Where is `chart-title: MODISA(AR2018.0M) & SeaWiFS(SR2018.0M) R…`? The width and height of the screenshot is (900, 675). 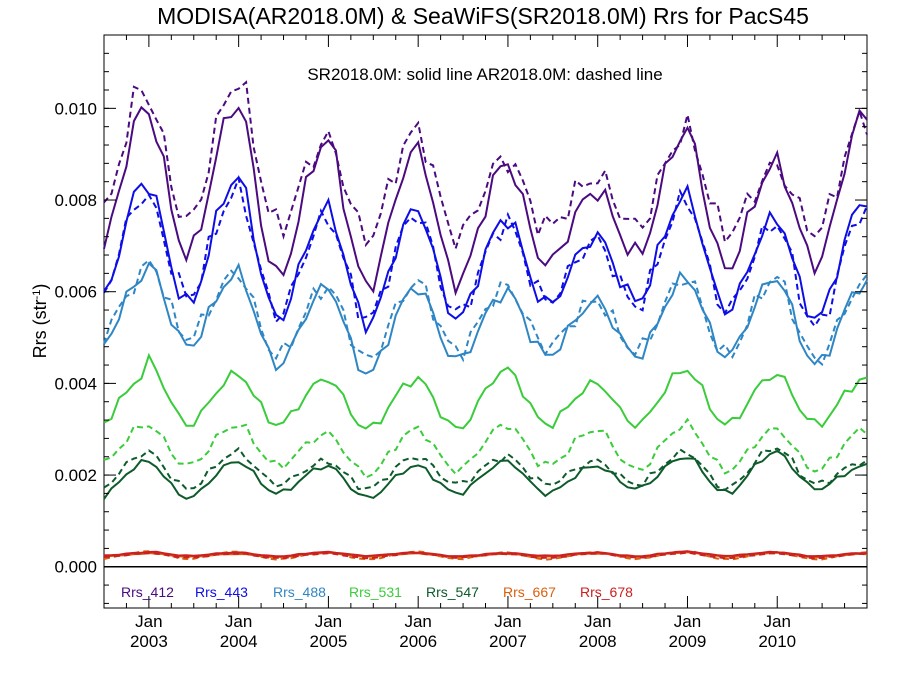 chart-title: MODISA(AR2018.0M) & SeaWiFS(SR2018.0M) R… is located at coordinates (483, 16).